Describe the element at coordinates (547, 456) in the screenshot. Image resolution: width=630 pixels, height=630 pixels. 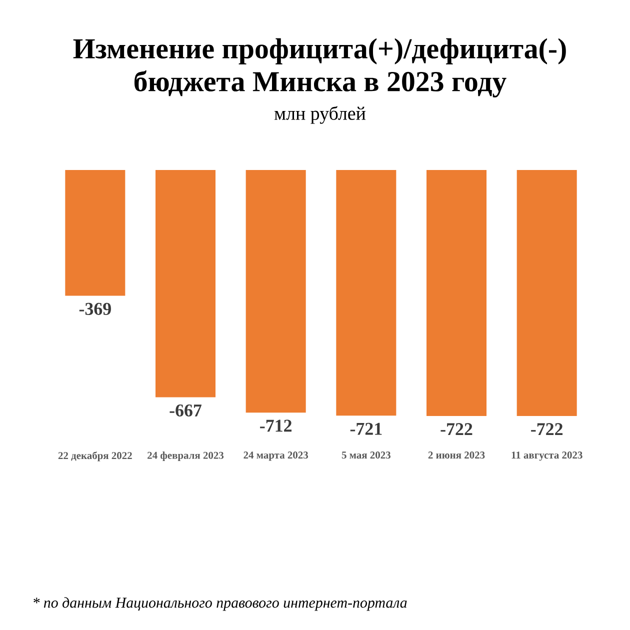
I see `x-tick-label: 11 августа 2023` at that location.